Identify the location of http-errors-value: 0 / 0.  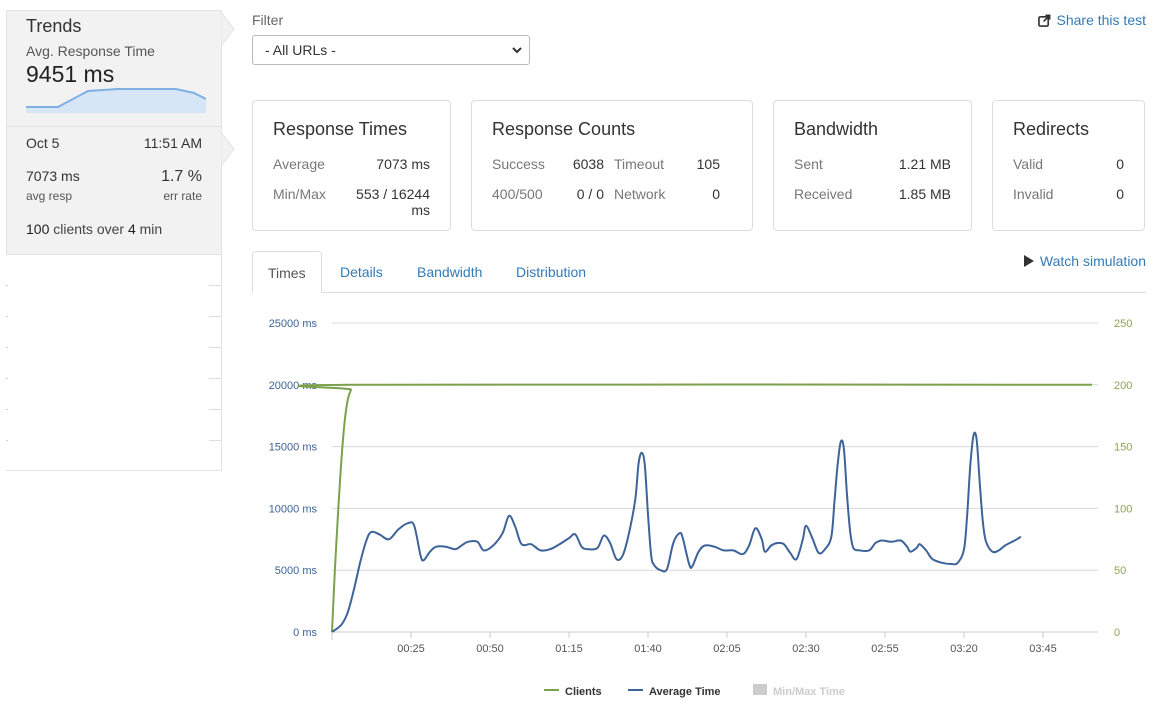
(590, 194).